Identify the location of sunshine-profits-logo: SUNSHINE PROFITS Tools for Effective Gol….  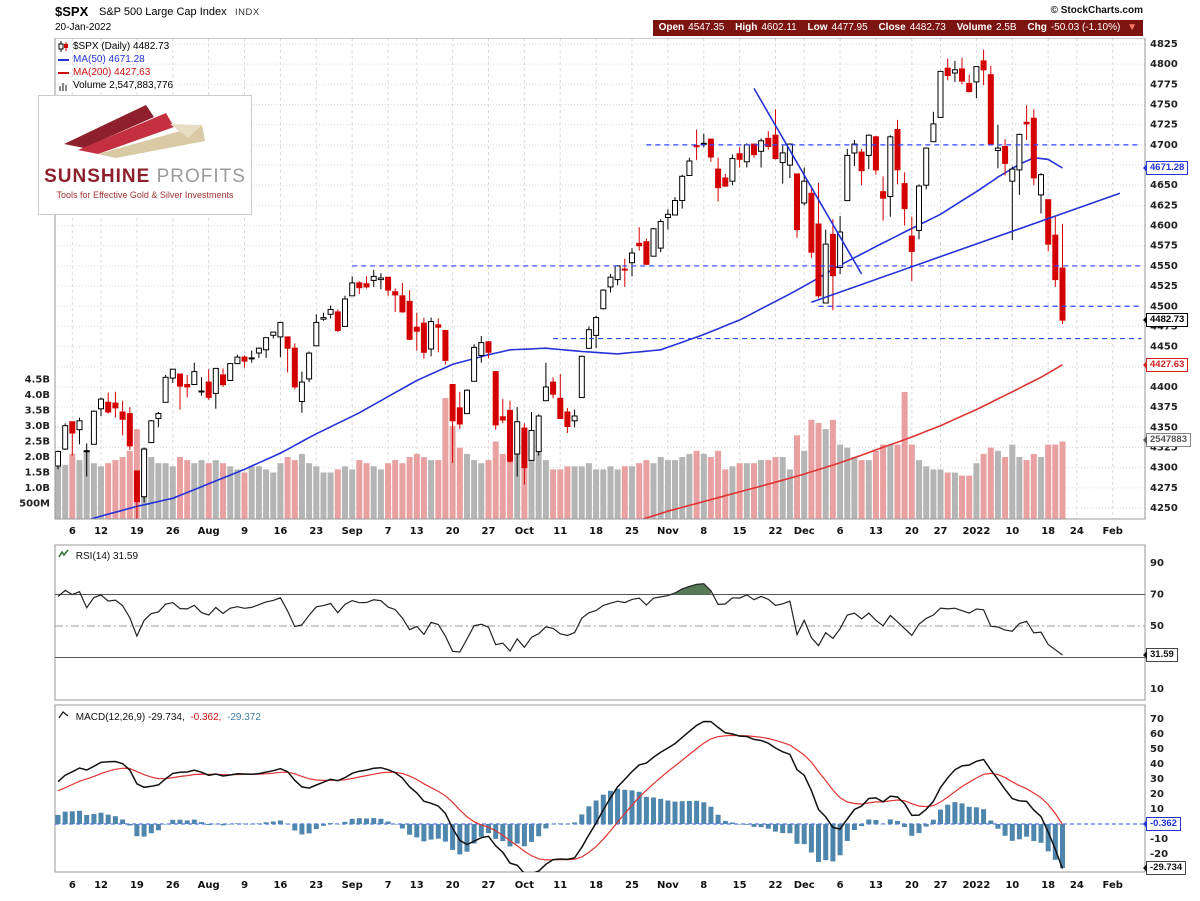
(145, 155).